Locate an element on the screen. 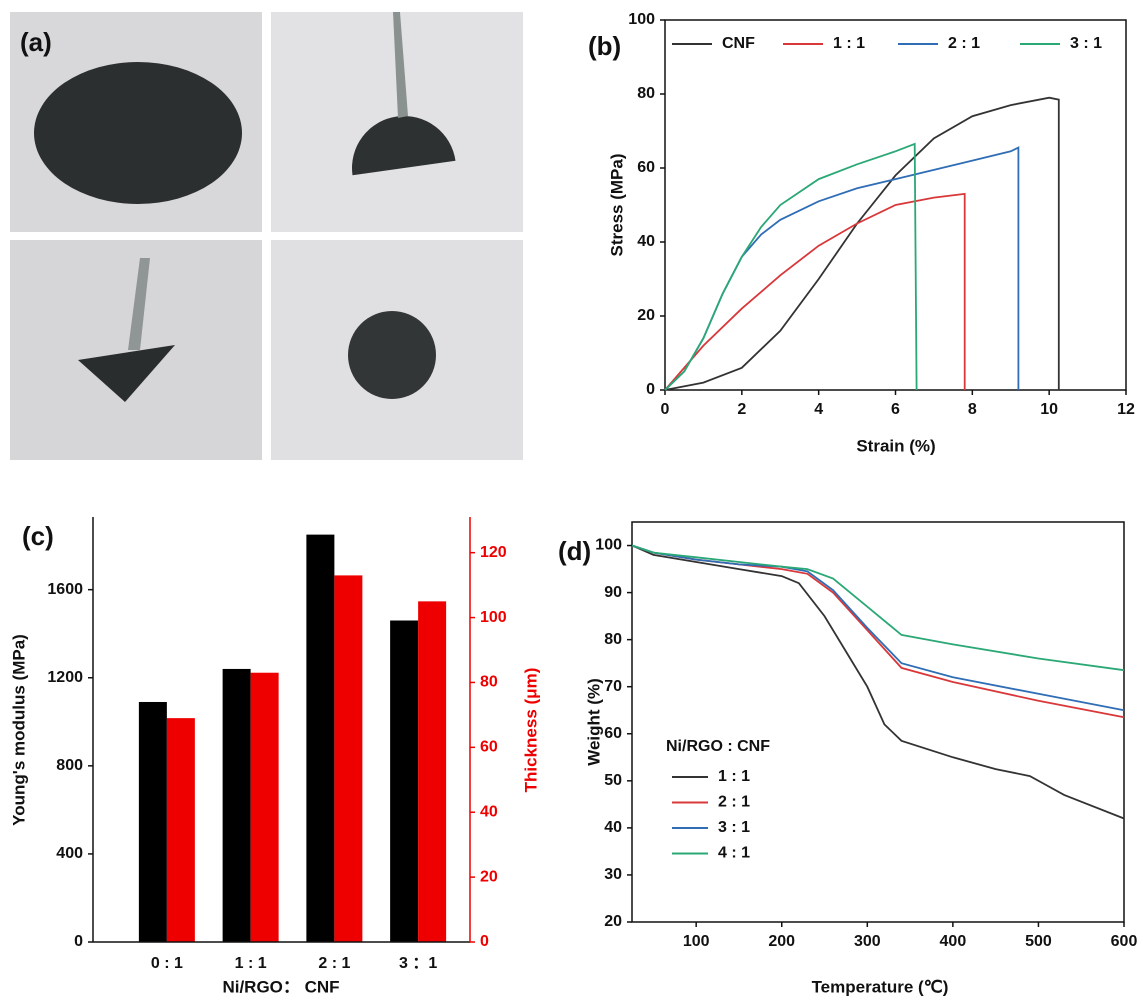 This screenshot has height=1005, width=1143. y2-tick-label: 40 is located at coordinates (489, 811).